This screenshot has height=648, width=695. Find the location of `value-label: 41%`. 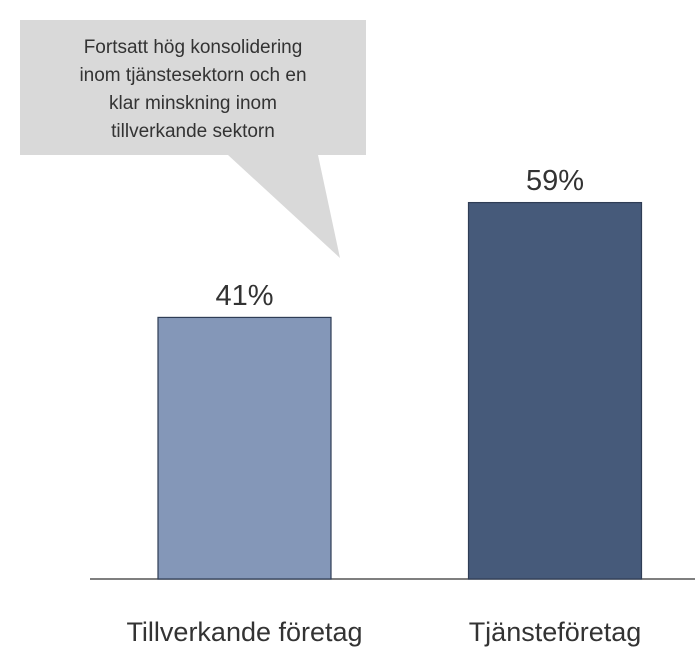

value-label: 41% is located at coordinates (244, 296).